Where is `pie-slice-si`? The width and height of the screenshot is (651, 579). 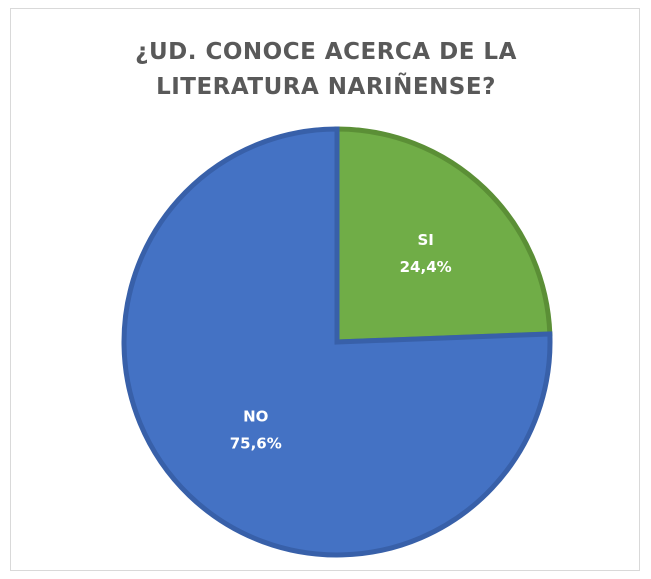
pie-slice-si is located at coordinates (443, 235).